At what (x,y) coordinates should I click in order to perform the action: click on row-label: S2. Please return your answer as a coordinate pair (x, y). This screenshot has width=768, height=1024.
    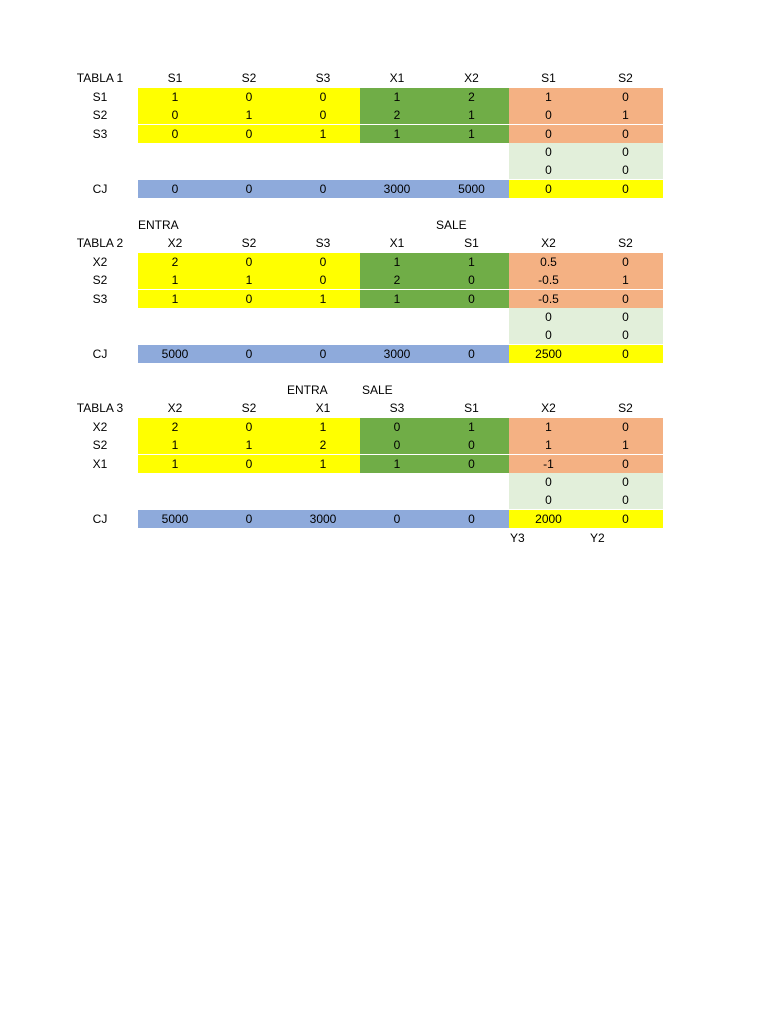
    Looking at the image, I should click on (100, 115).